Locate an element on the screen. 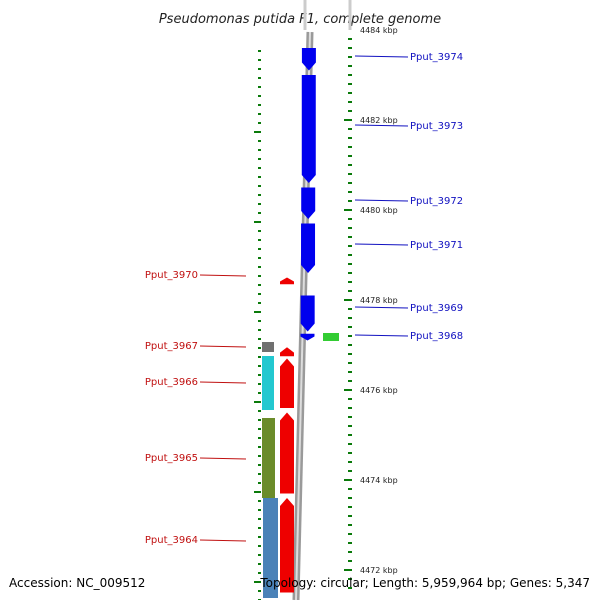 This screenshot has width=600, height=600. olive-feature is located at coordinates (268, 458).